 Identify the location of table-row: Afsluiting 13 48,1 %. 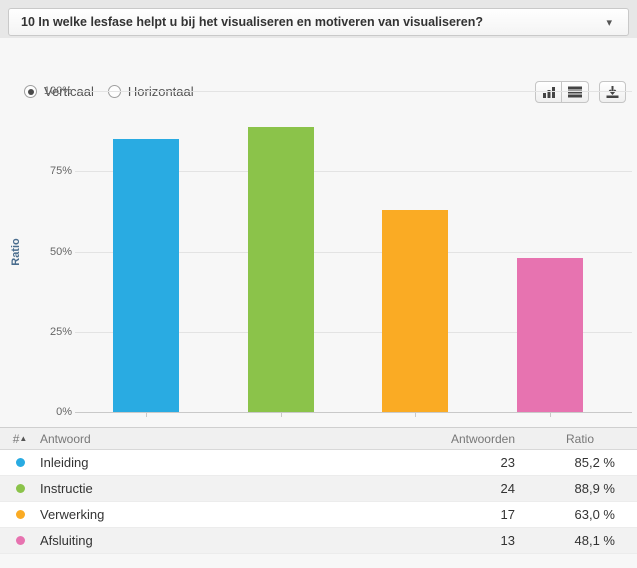
(318, 541).